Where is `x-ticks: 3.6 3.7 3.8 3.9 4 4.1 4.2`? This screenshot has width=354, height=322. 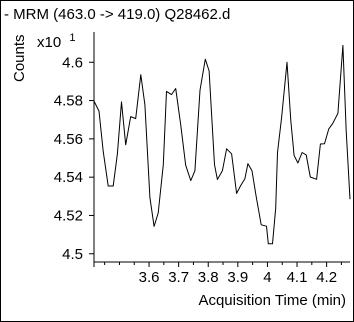
x-ticks: 3.6 3.7 3.8 3.9 4 4.1 4.2 is located at coordinates (217, 274).